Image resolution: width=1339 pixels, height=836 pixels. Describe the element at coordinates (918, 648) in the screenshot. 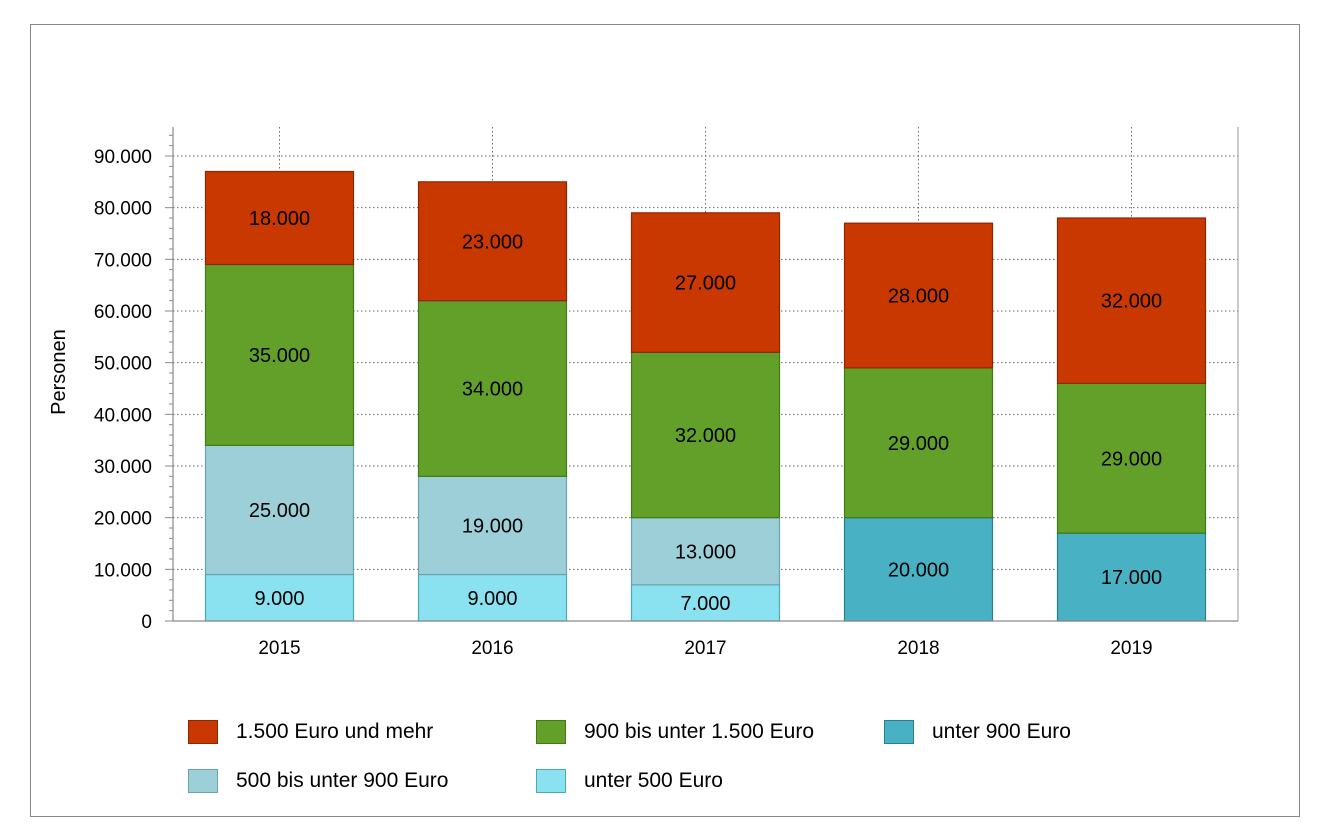

I see `x-tick-label: 2018` at that location.